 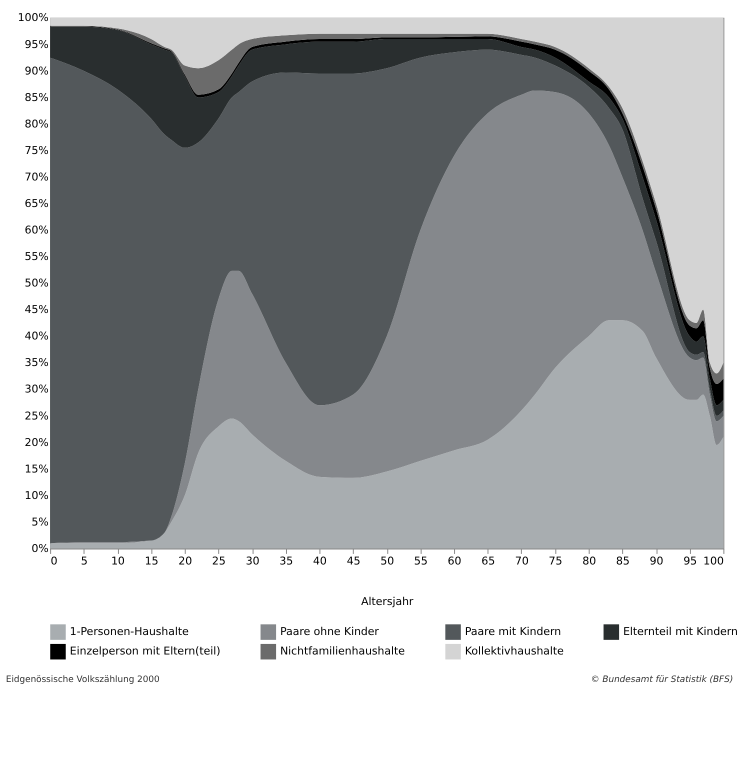 What do you see at coordinates (36, 203) in the screenshot?
I see `y-tick-label: 65%` at bounding box center [36, 203].